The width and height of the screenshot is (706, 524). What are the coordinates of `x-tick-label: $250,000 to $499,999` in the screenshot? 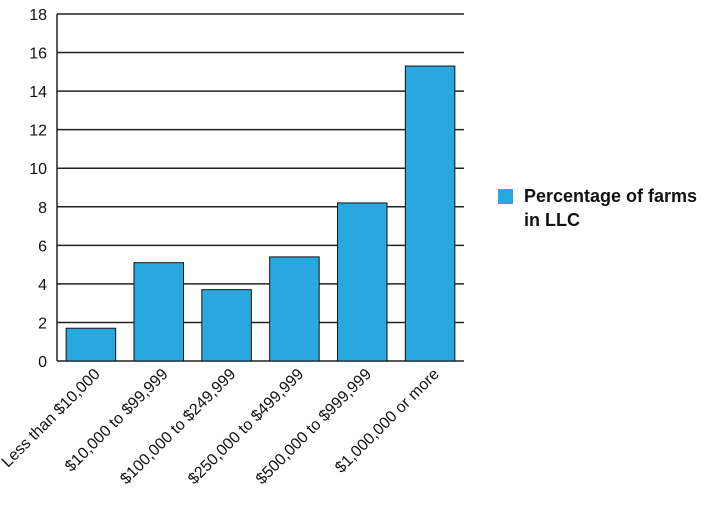 It's located at (246, 427).